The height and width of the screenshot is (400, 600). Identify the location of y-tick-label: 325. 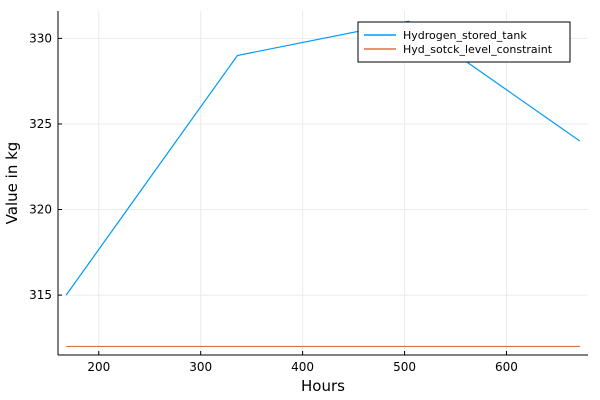
(40, 124).